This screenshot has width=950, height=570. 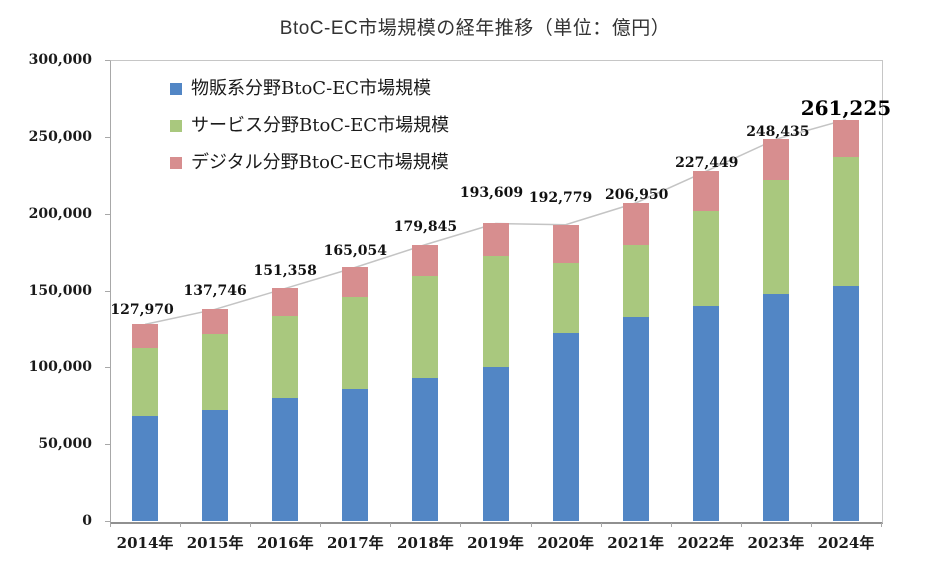 What do you see at coordinates (846, 107) in the screenshot?
I see `total-label: 261,225` at bounding box center [846, 107].